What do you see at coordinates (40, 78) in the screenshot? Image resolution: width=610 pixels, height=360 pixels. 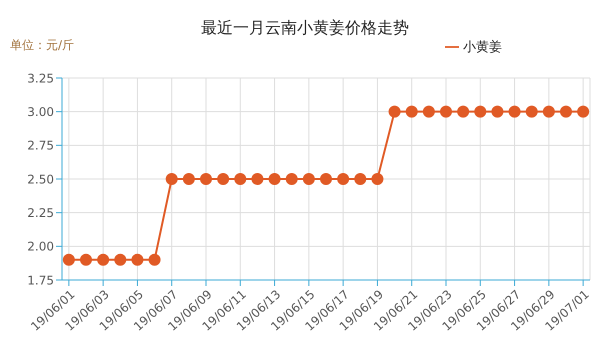 I see `y-tick-label: 3.25` at bounding box center [40, 78].